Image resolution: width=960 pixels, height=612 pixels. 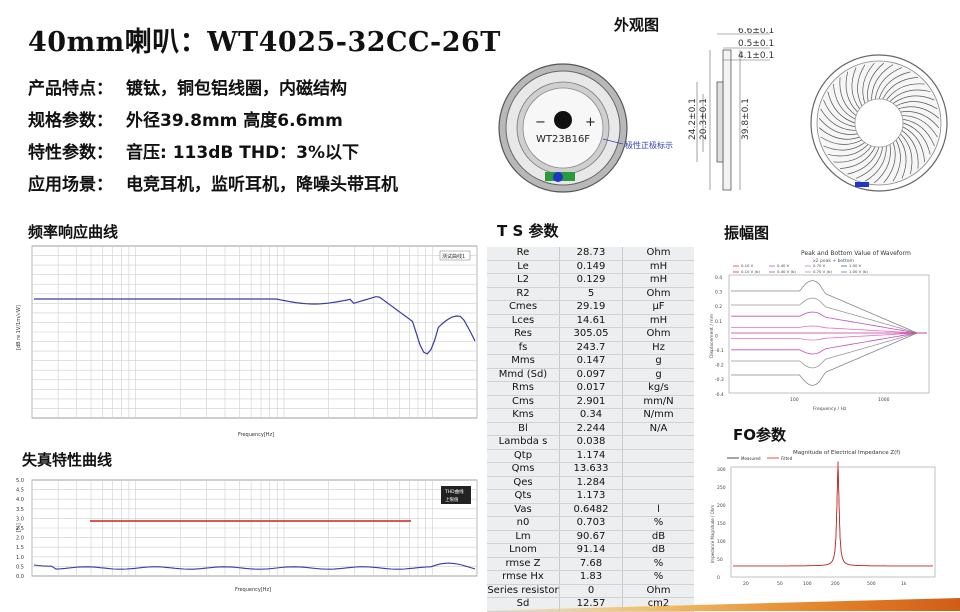 What do you see at coordinates (721, 524) in the screenshot?
I see `fo-ytick: 150` at bounding box center [721, 524].